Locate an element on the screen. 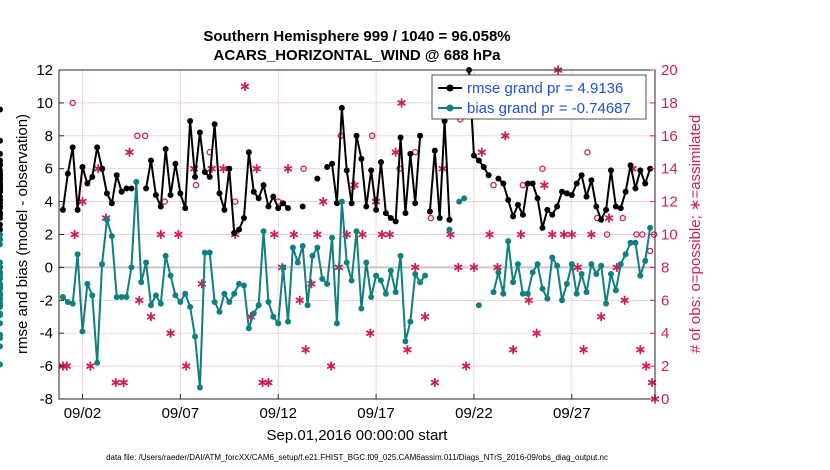  y-right-tick-label: 14 is located at coordinates (669, 169).